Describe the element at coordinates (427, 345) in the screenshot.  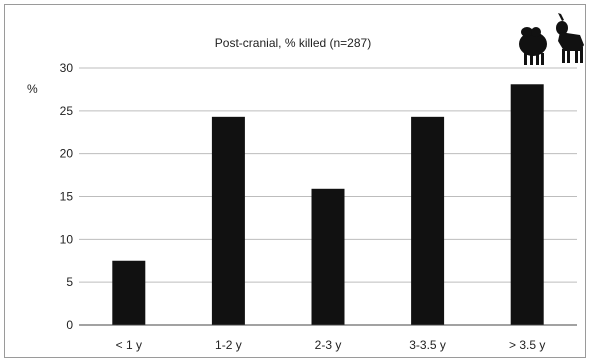
I see `x-tick-label: 3-3.5 y` at that location.